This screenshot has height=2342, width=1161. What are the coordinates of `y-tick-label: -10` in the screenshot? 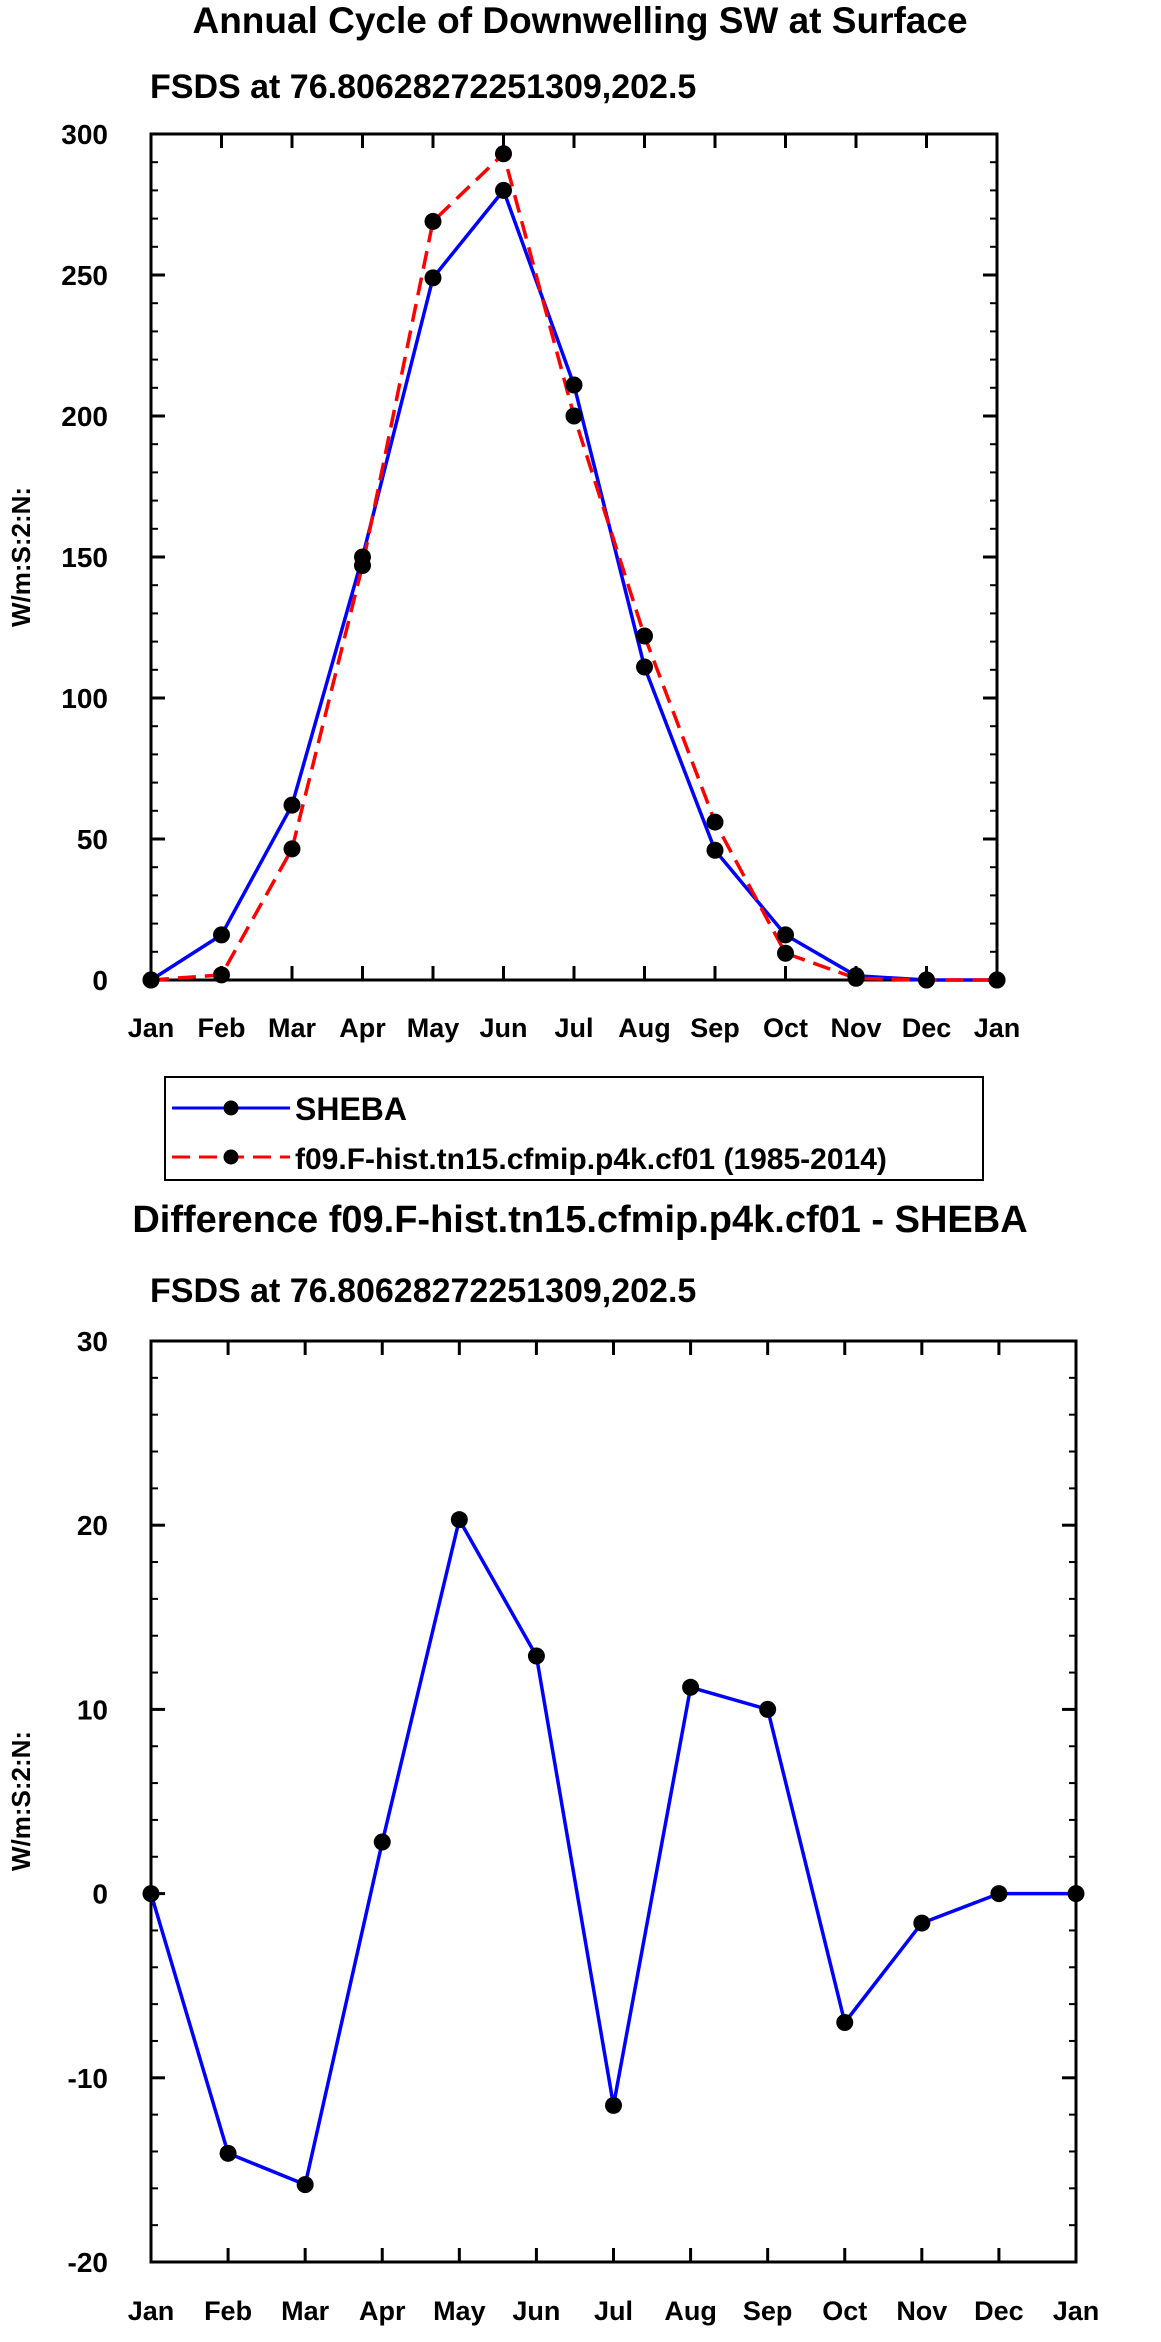 It's located at (88, 2078).